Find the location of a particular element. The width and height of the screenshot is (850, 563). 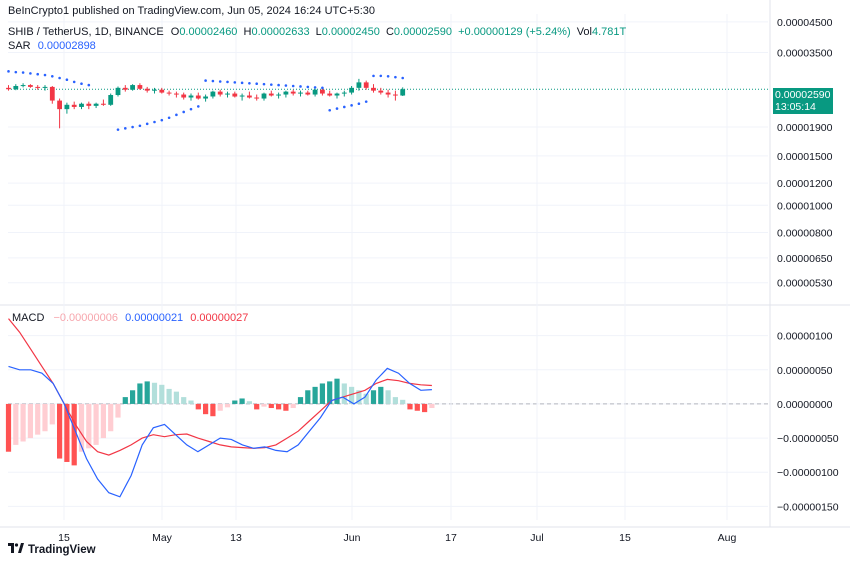

time-tick-label: May is located at coordinates (162, 538).